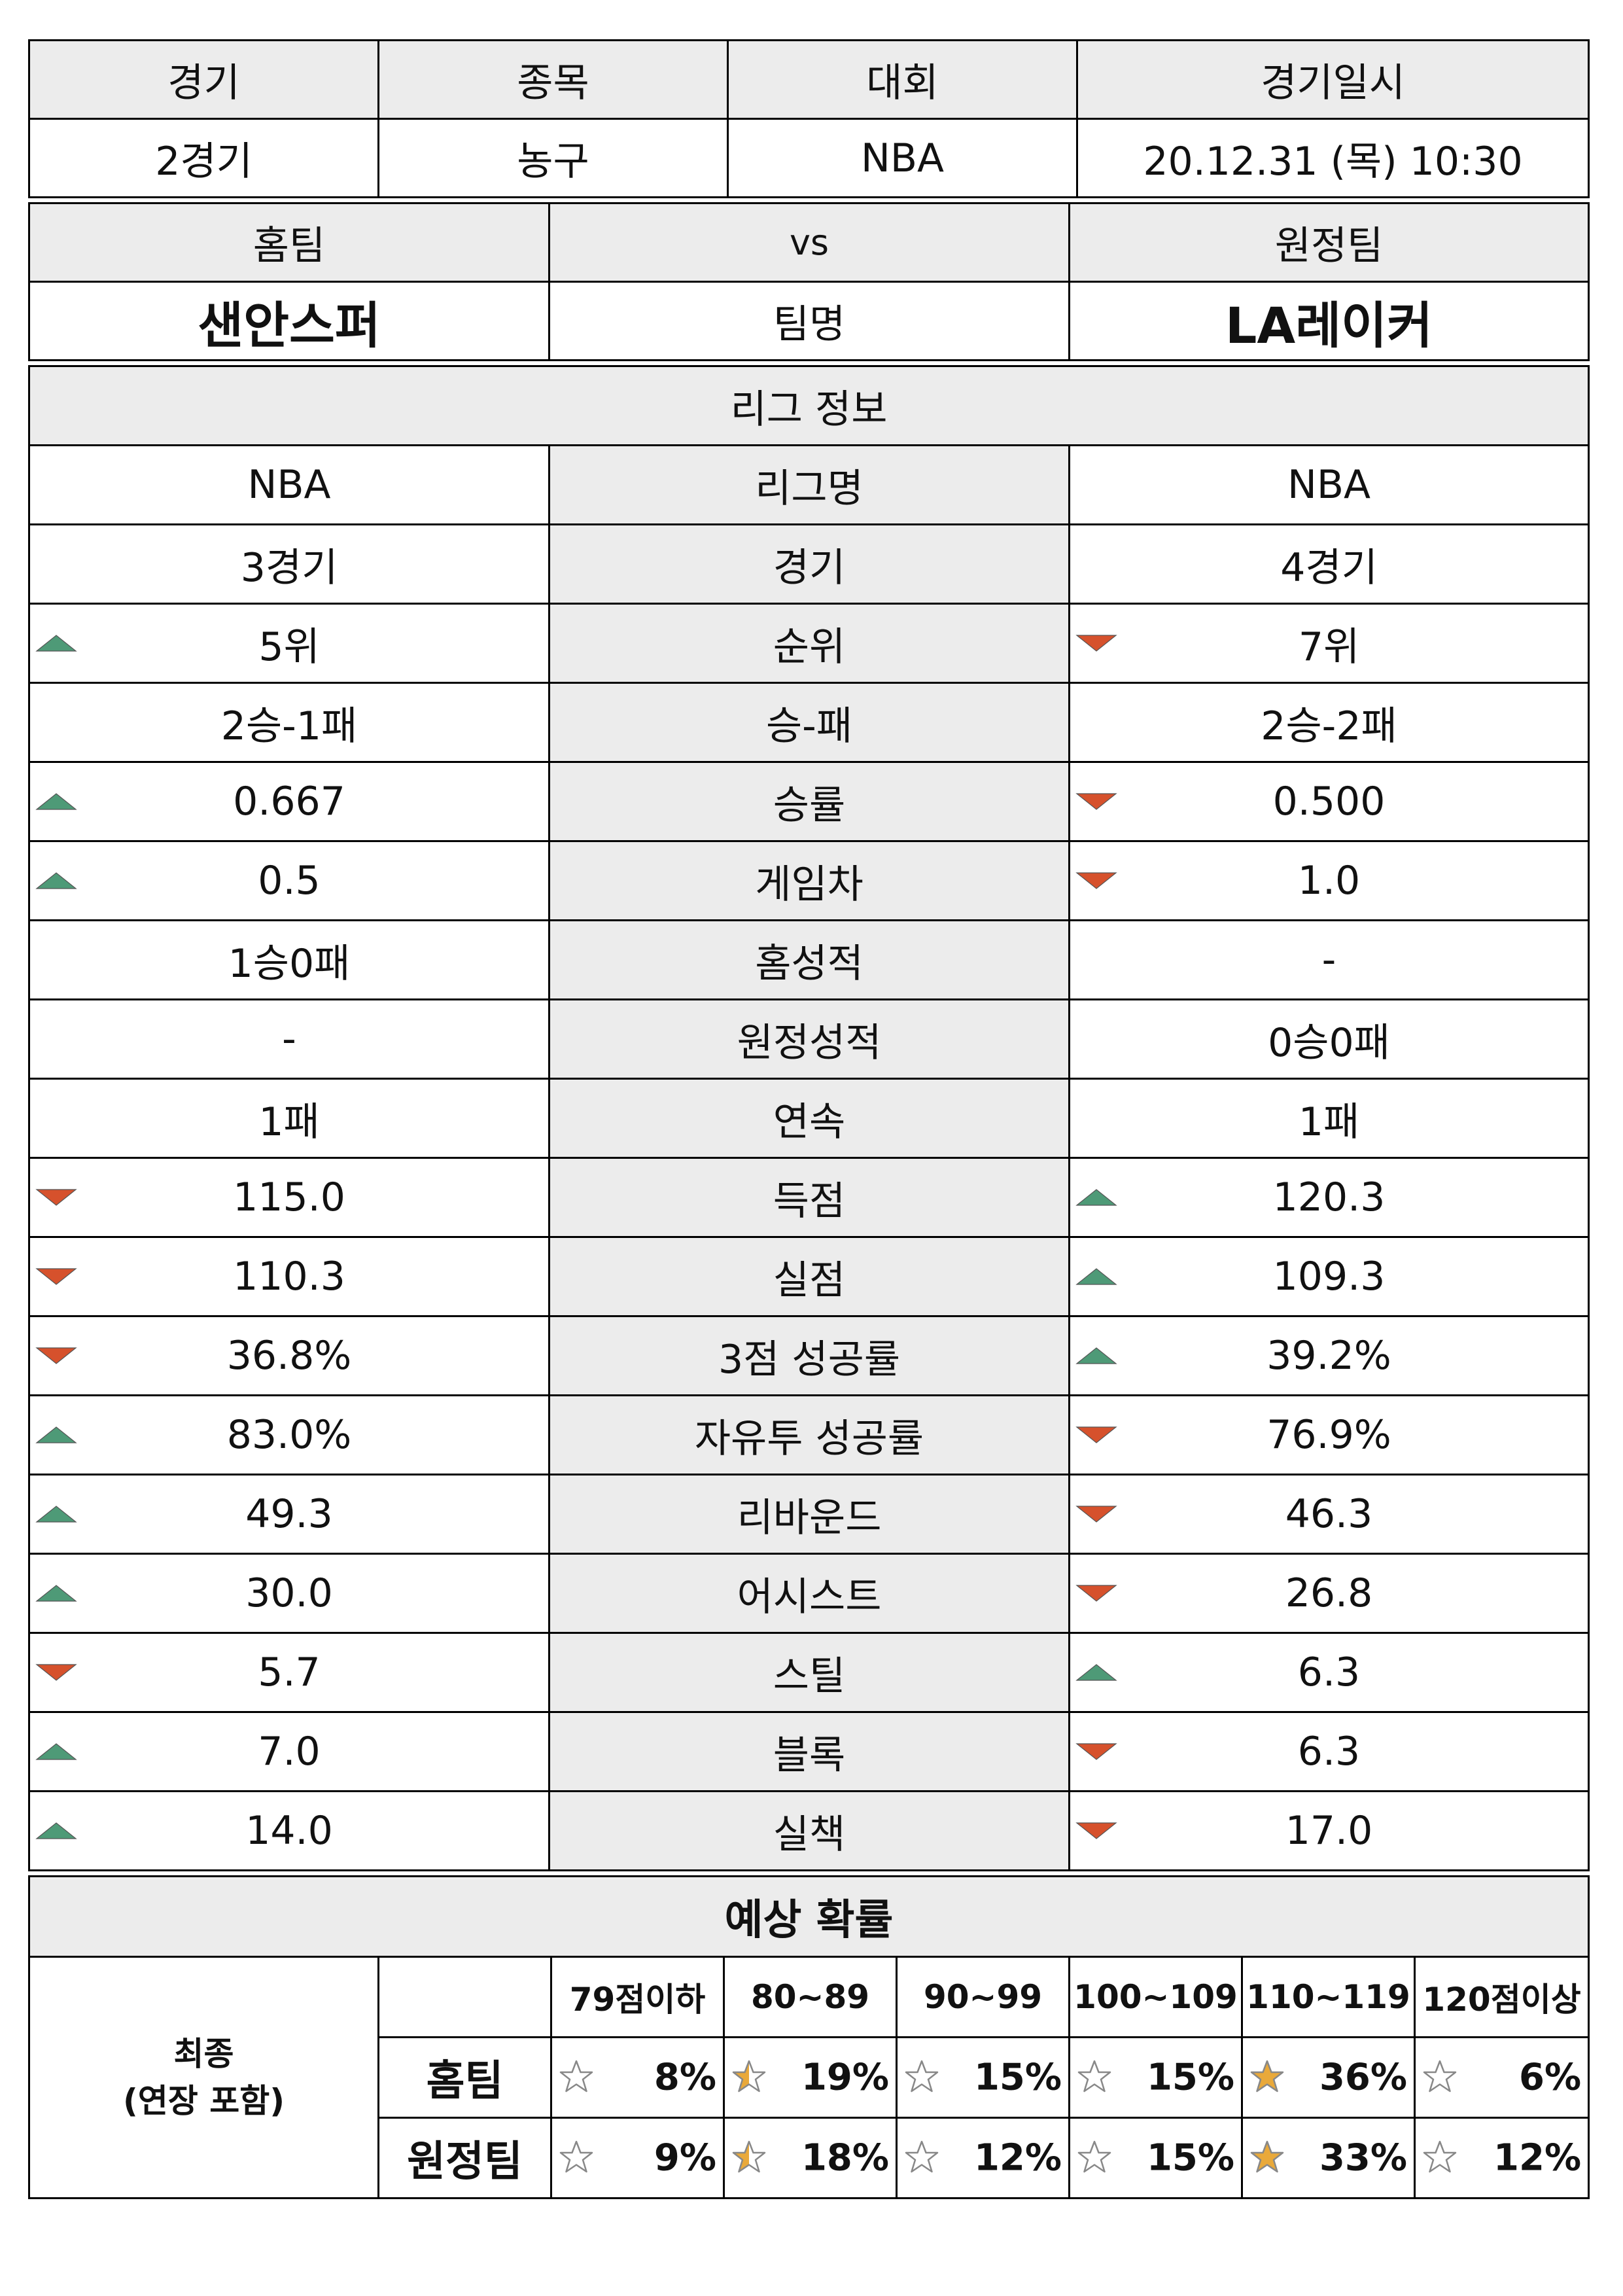  What do you see at coordinates (845, 2158) in the screenshot?
I see `prob-percent: 18%` at bounding box center [845, 2158].